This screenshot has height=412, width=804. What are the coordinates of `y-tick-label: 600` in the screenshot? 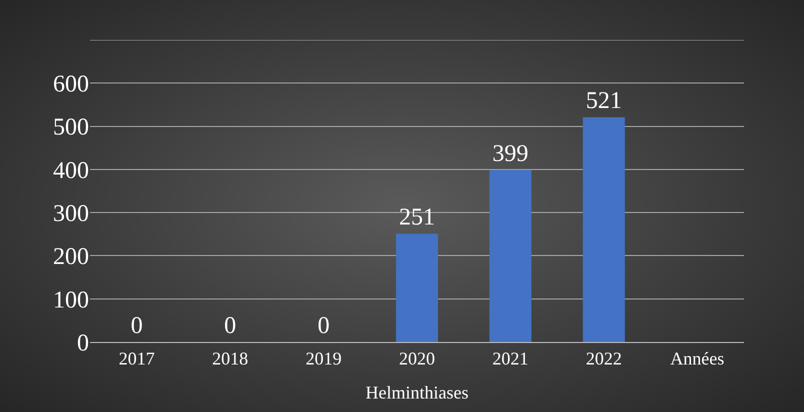 It's located at (71, 85).